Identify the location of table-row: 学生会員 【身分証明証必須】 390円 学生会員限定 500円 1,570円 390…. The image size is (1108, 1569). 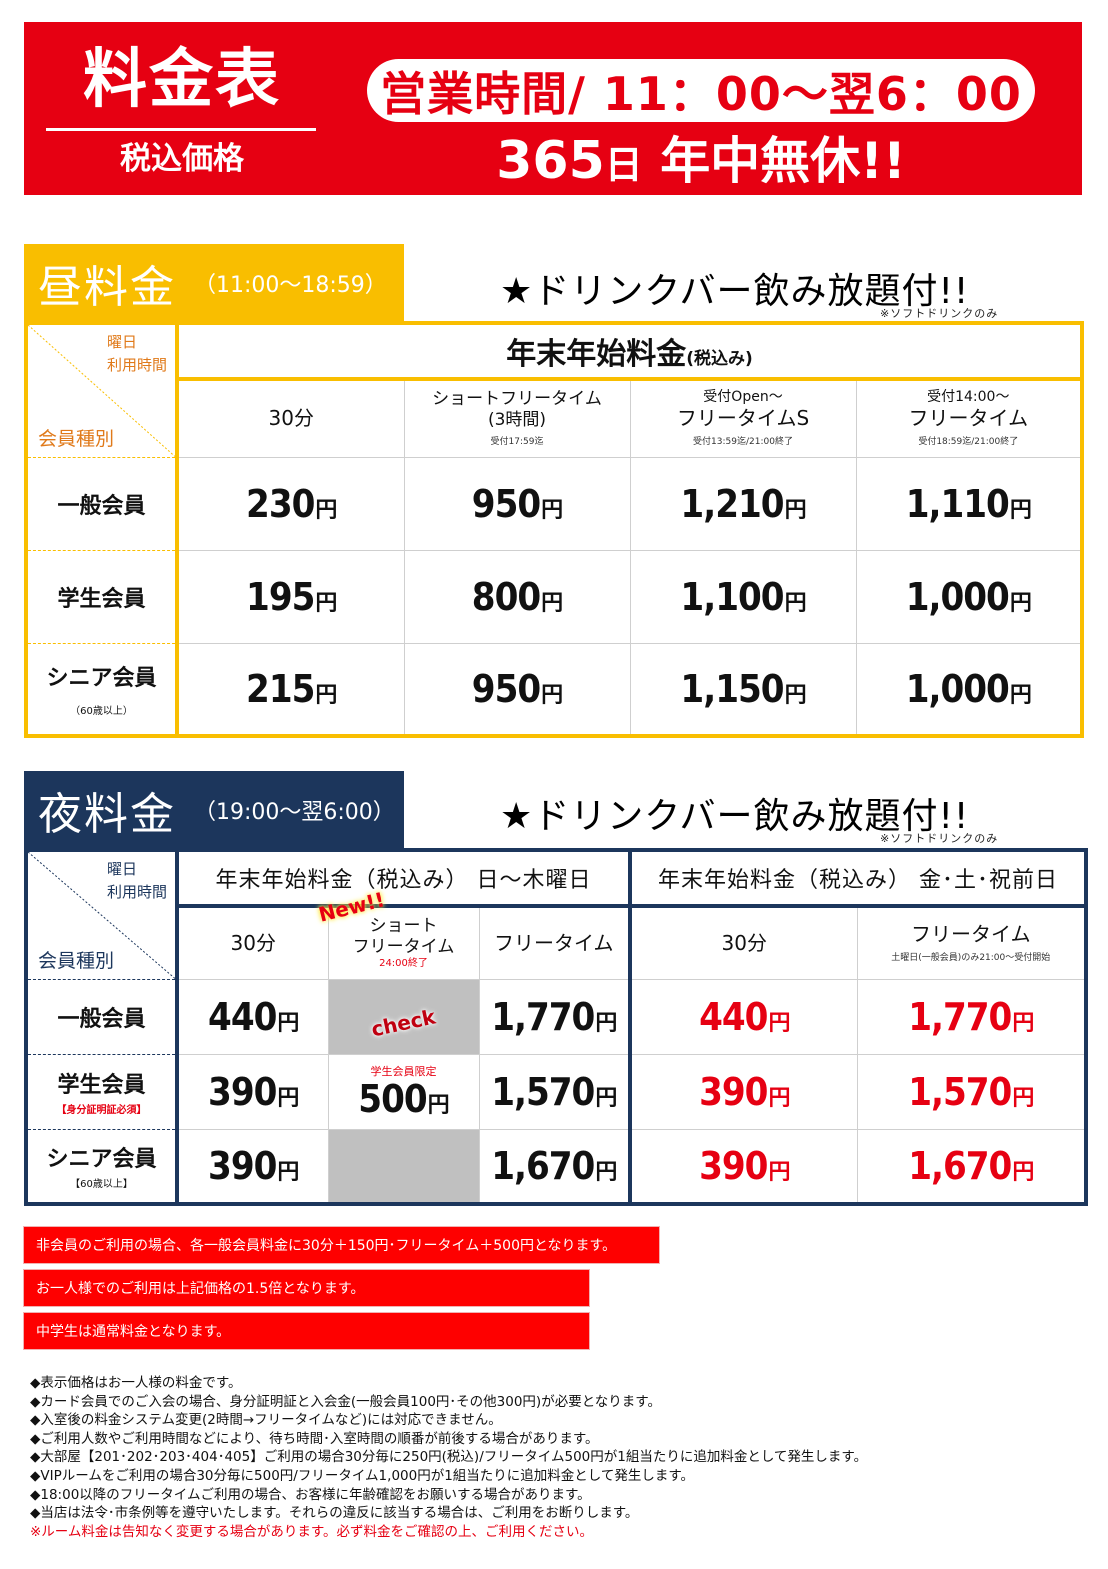
(556, 1091).